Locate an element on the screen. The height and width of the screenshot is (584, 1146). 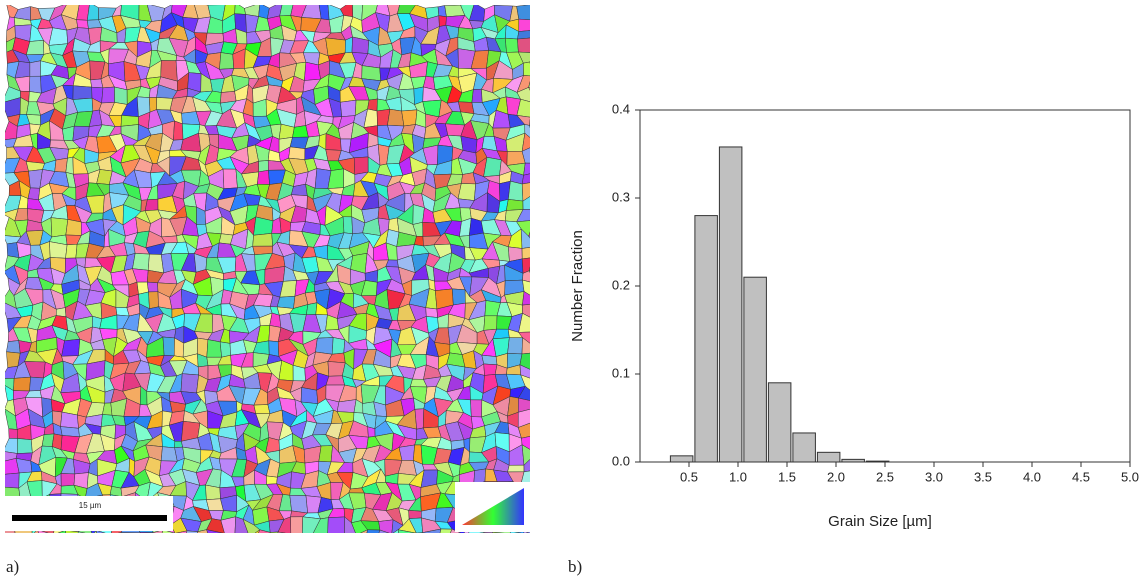
scale-bar-label: 15 µm is located at coordinates (90, 505).